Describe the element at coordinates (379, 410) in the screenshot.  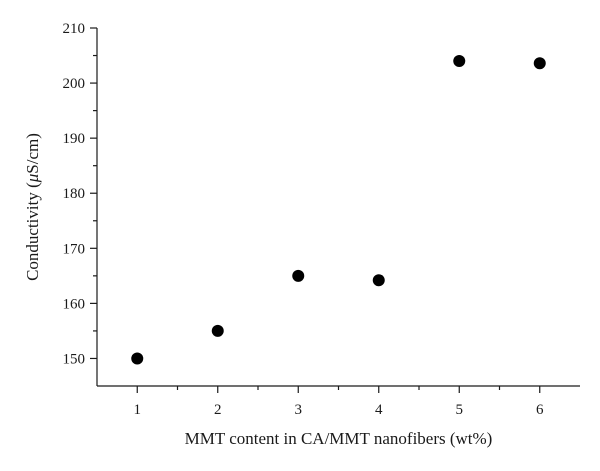
I see `x-tick-label: 4` at that location.